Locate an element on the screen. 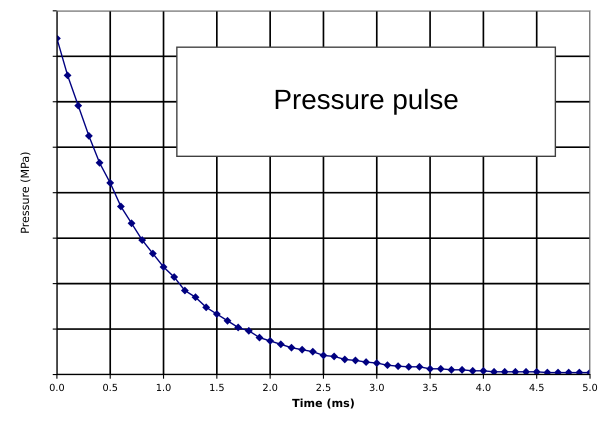 This screenshot has height=433, width=599. x-tick-label: 3.0 is located at coordinates (377, 388).